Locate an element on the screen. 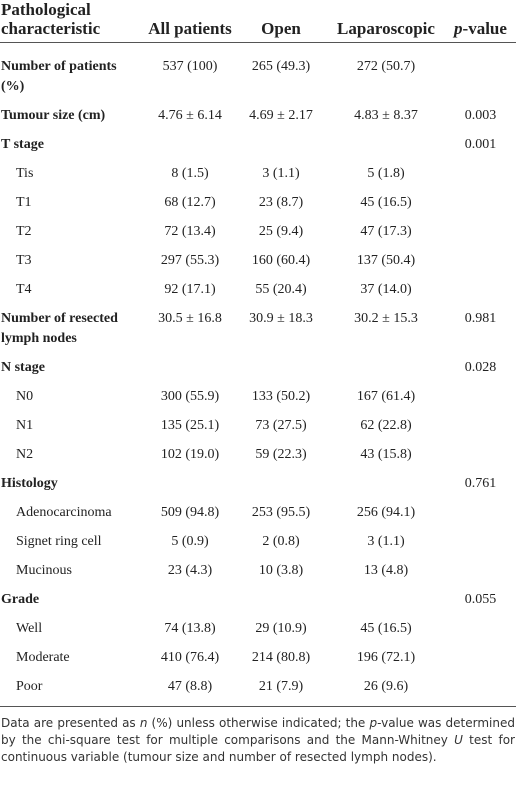  table-cell: 133 (50.2) is located at coordinates (281, 396).